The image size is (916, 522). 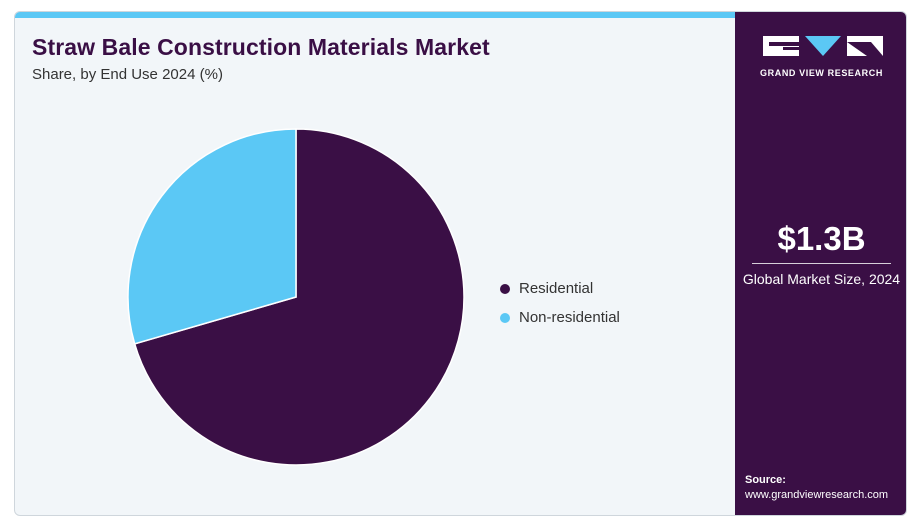 What do you see at coordinates (821, 73) in the screenshot?
I see `brand-name: GRAND VIEW RESEARCH` at bounding box center [821, 73].